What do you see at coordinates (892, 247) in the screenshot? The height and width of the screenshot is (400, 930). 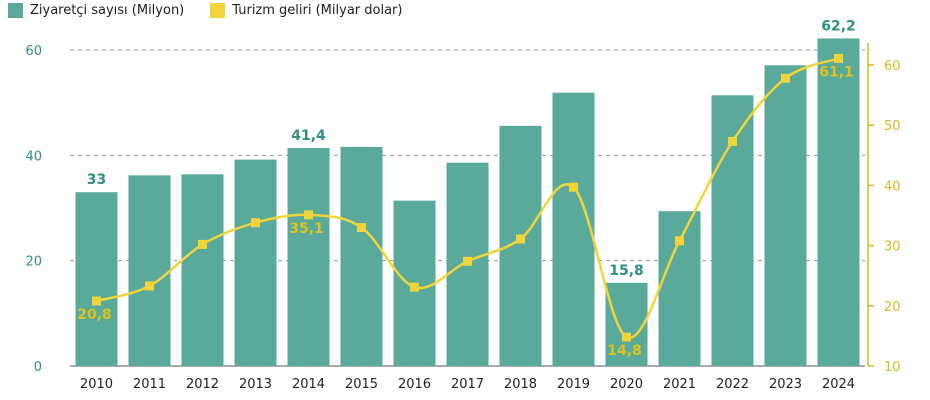 I see `y-right-tick-label: 30` at bounding box center [892, 247].